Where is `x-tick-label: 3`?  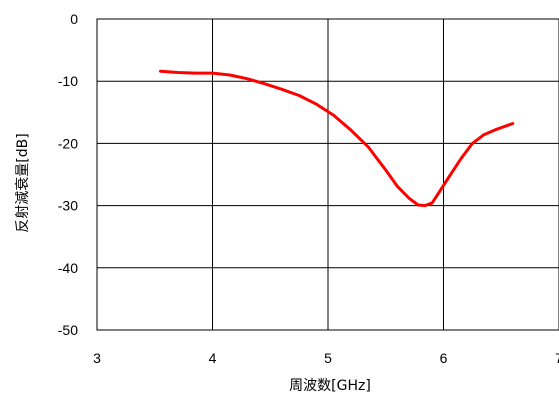
x-tick-label: 3 is located at coordinates (97, 358).